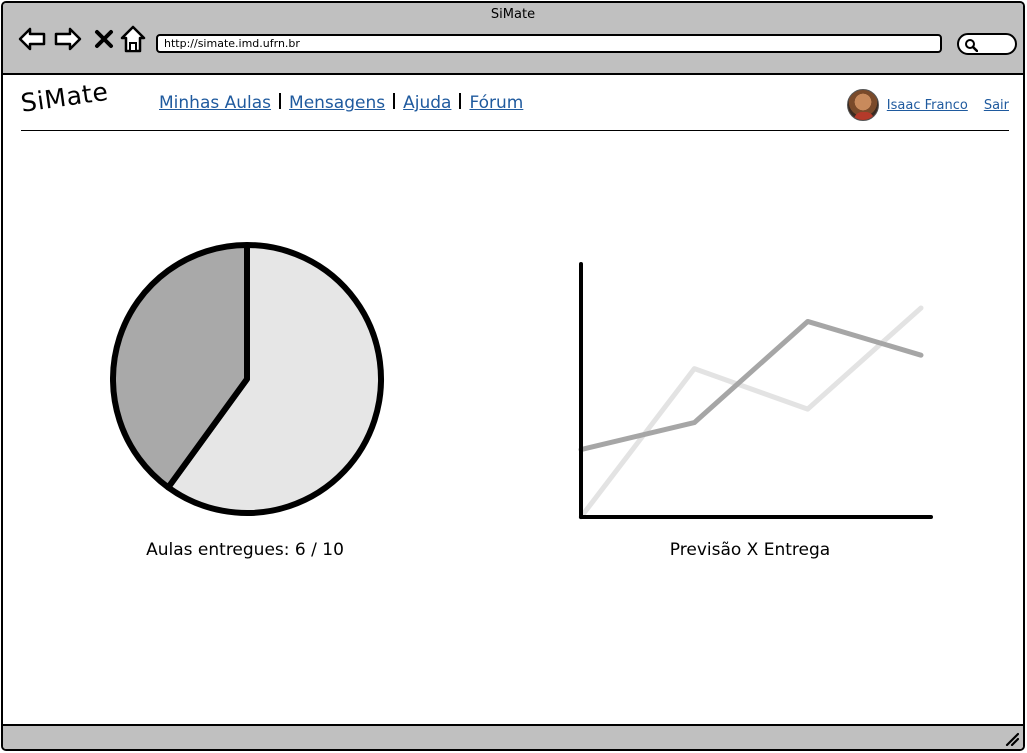 Image resolution: width=1027 pixels, height=753 pixels. I want to click on forward-button, so click(68, 39).